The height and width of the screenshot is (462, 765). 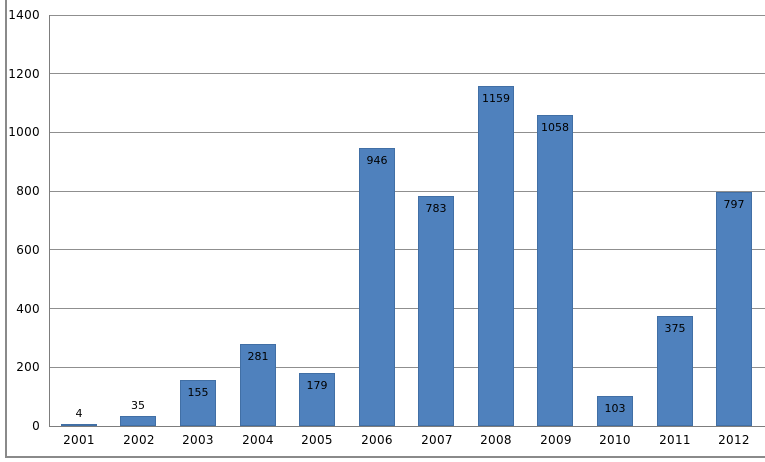 What do you see at coordinates (198, 403) in the screenshot?
I see `bar-2003` at bounding box center [198, 403].